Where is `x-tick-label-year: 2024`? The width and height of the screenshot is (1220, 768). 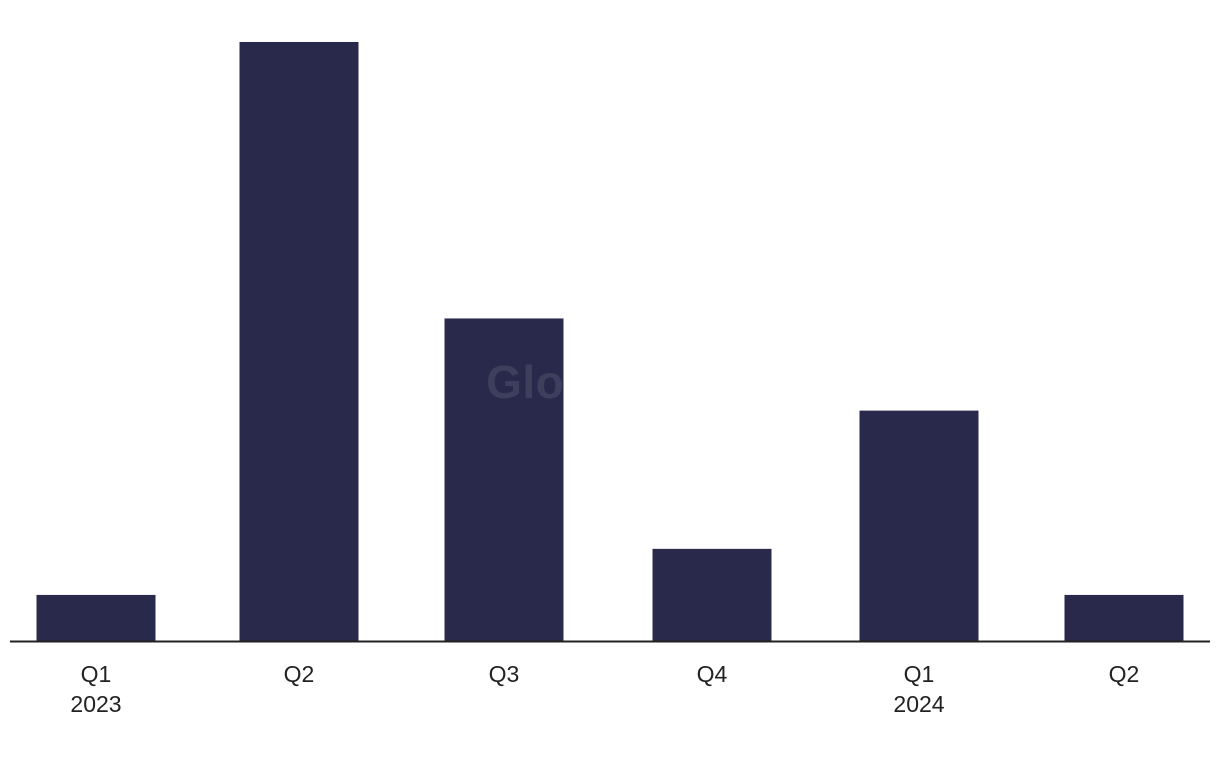 x-tick-label-year: 2024 is located at coordinates (918, 704).